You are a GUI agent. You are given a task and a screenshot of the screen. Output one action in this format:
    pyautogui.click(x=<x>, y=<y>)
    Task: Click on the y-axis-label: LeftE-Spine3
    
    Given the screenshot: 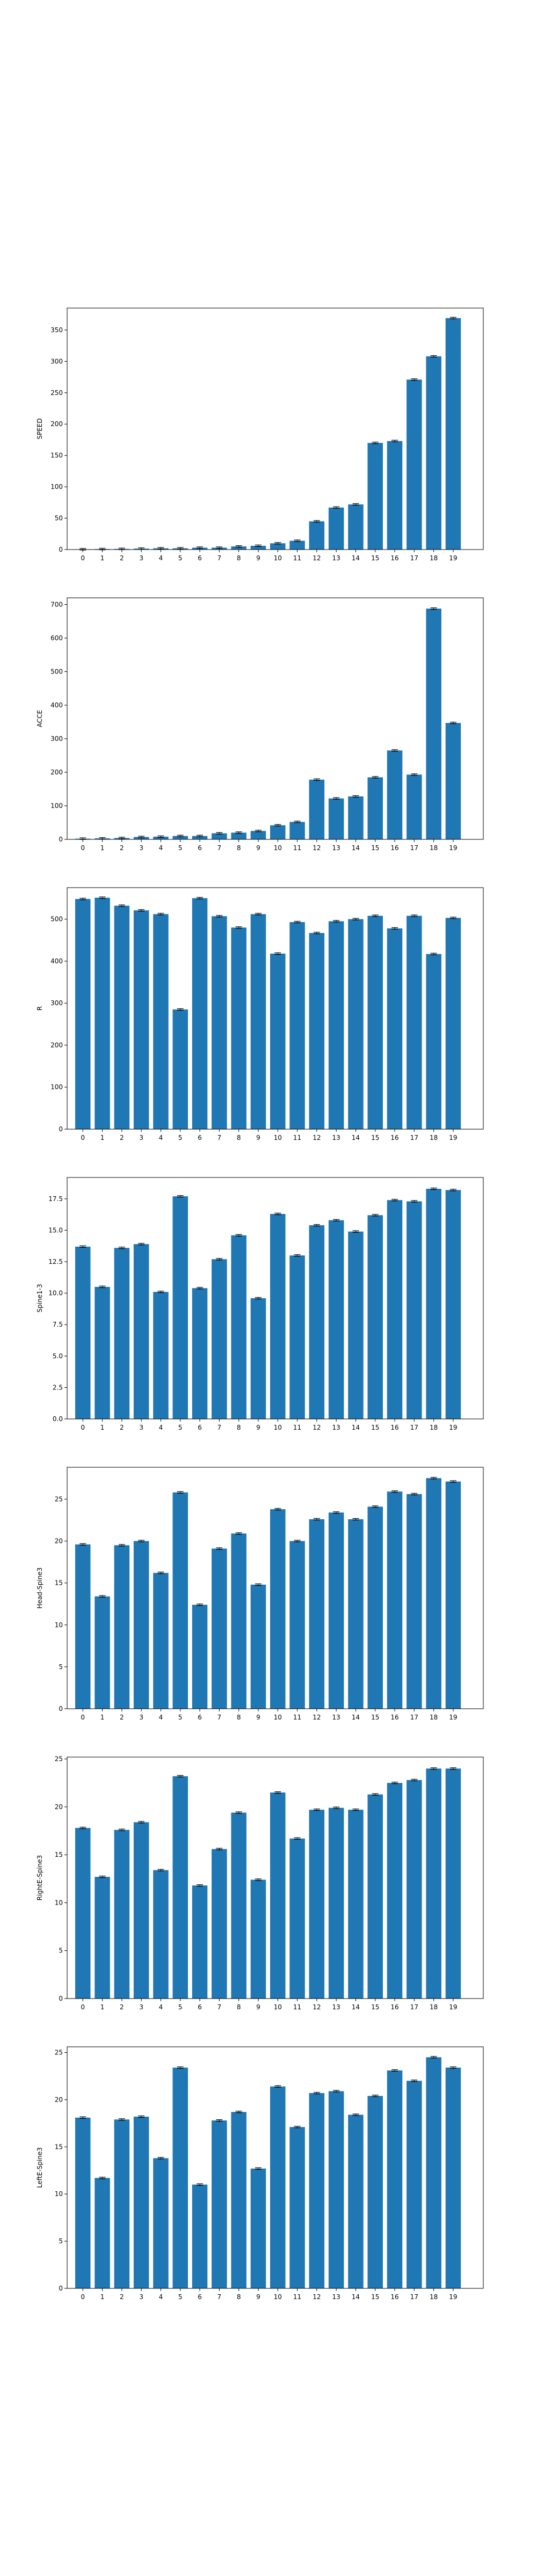 What is the action you would take?
    pyautogui.click(x=39, y=2167)
    